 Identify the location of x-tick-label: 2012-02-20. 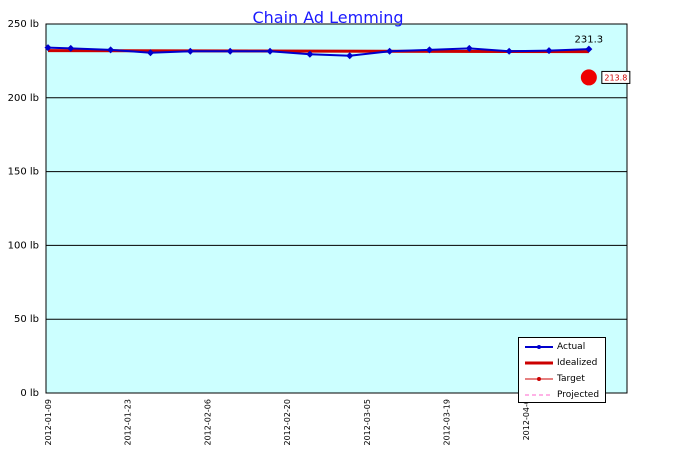
(287, 422).